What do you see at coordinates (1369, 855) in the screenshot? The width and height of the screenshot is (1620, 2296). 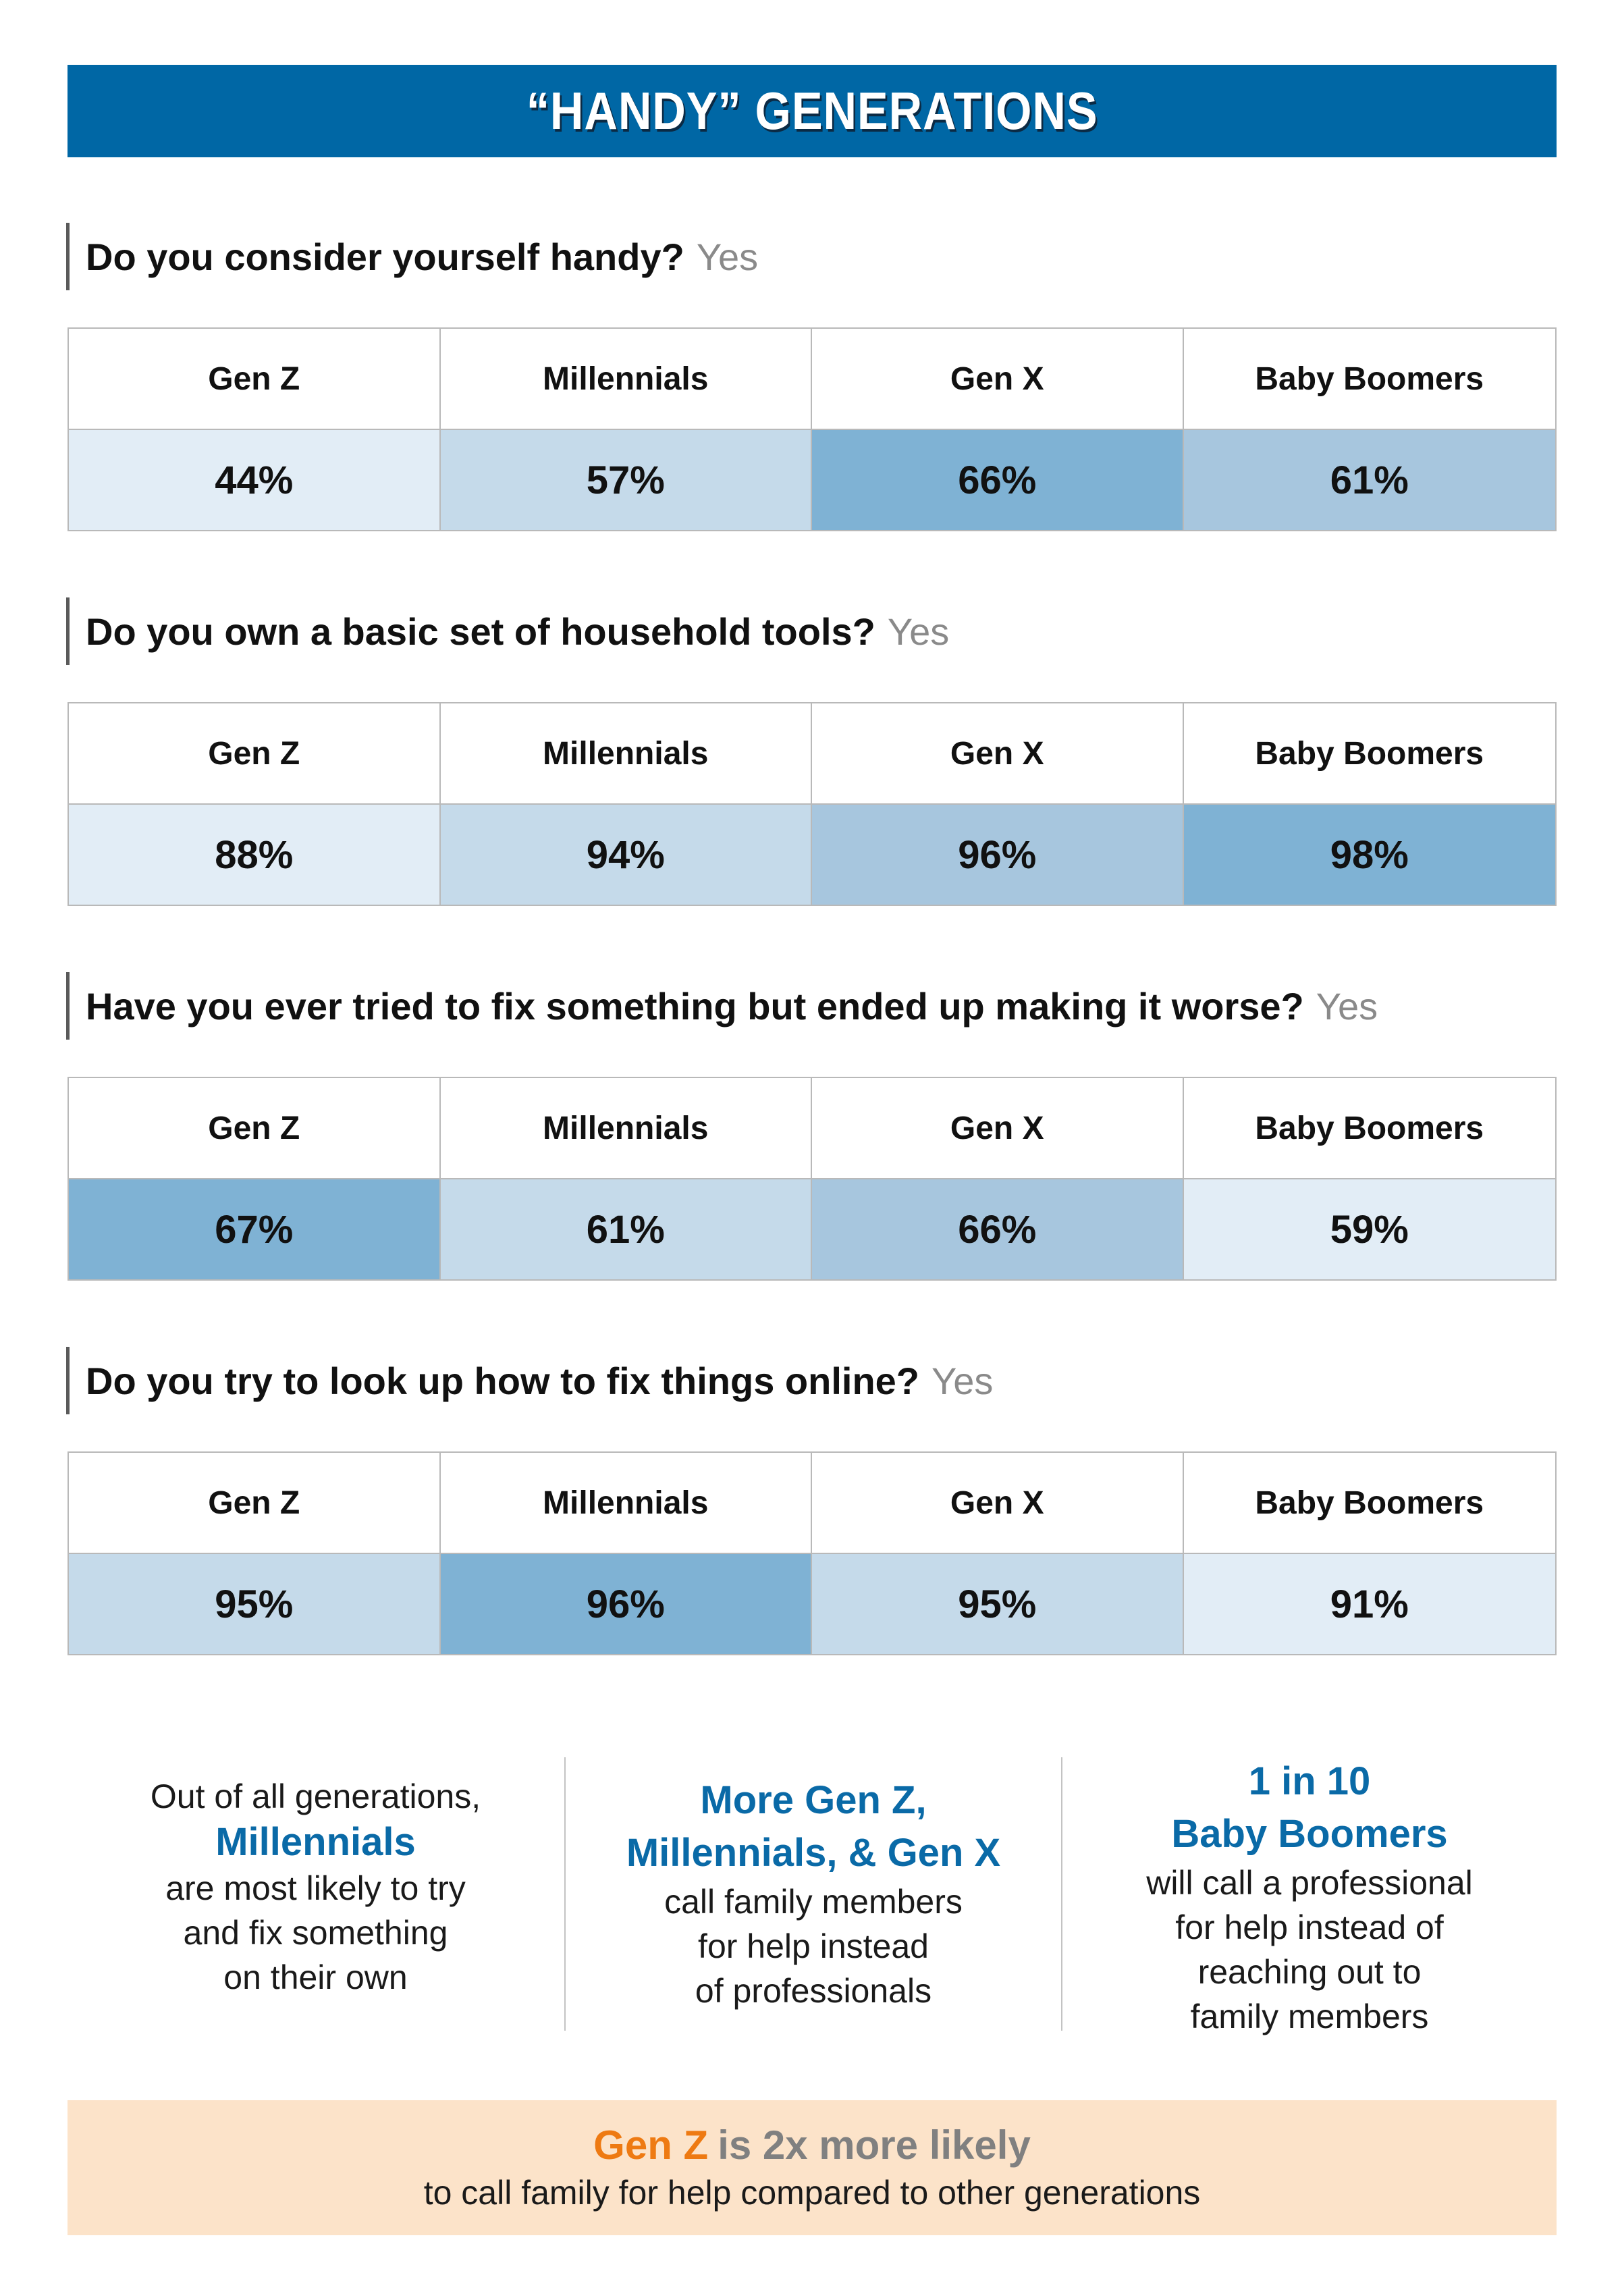 I see `value-cell: 98%` at bounding box center [1369, 855].